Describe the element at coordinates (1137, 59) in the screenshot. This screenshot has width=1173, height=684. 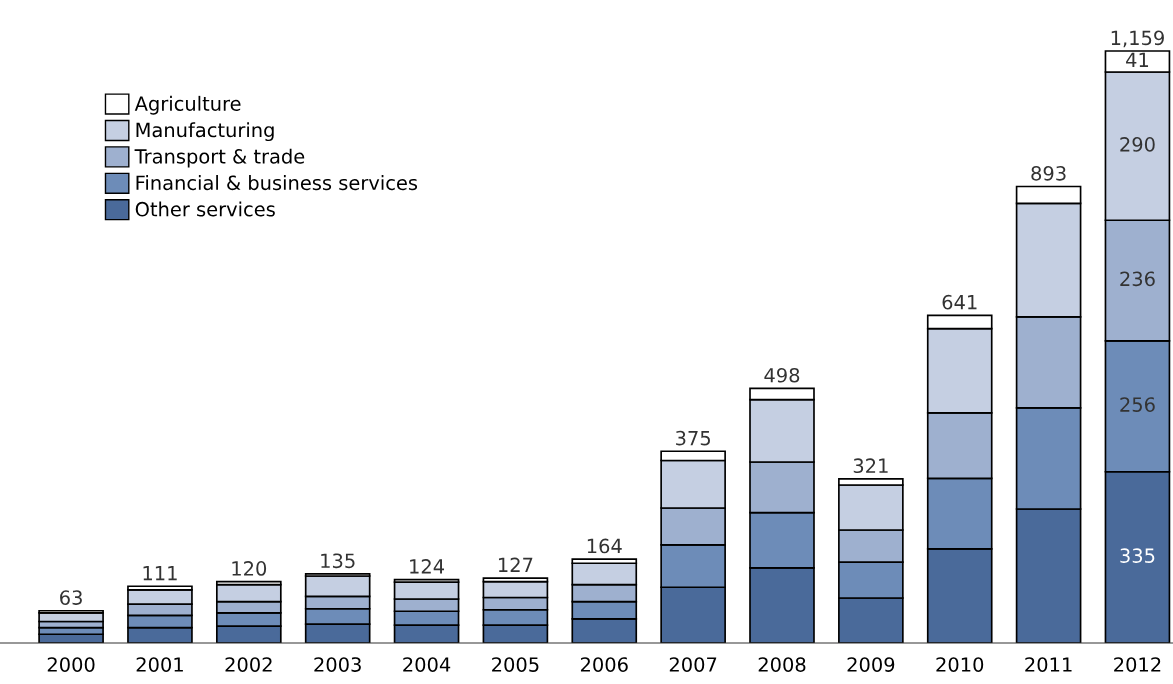
I see `data-label: 41` at that location.